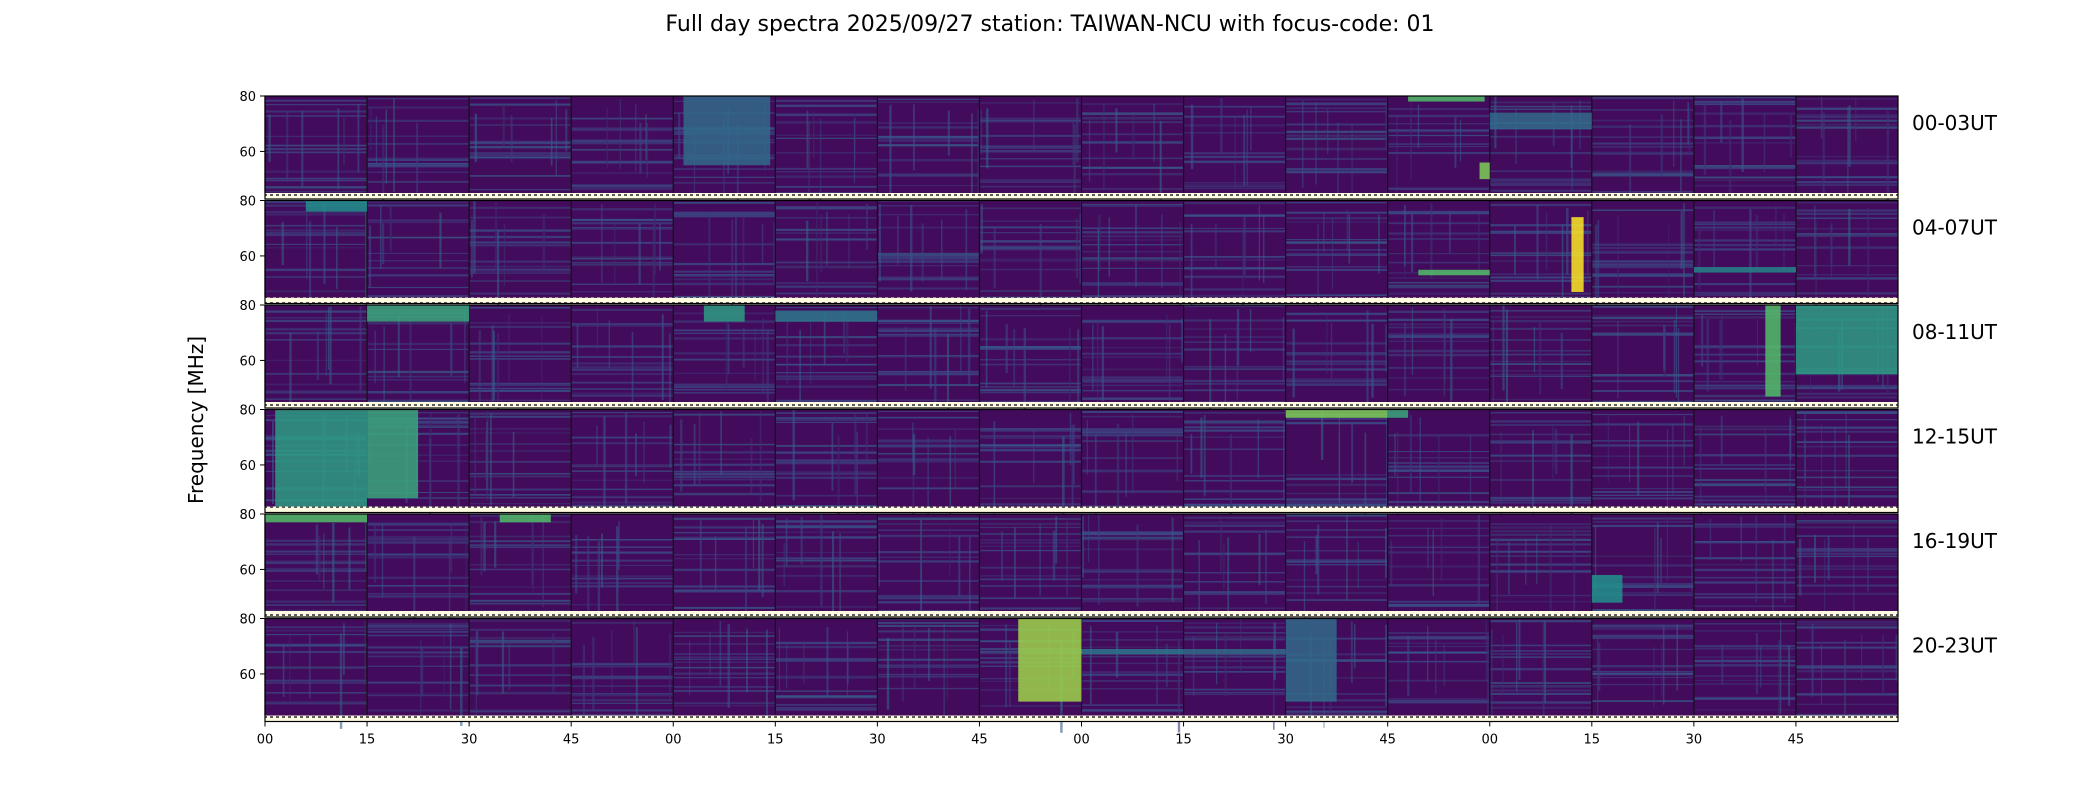 The height and width of the screenshot is (800, 2100). What do you see at coordinates (1118, 467) in the screenshot?
I see `spectra-row: 80 60 12-15UT` at bounding box center [1118, 467].